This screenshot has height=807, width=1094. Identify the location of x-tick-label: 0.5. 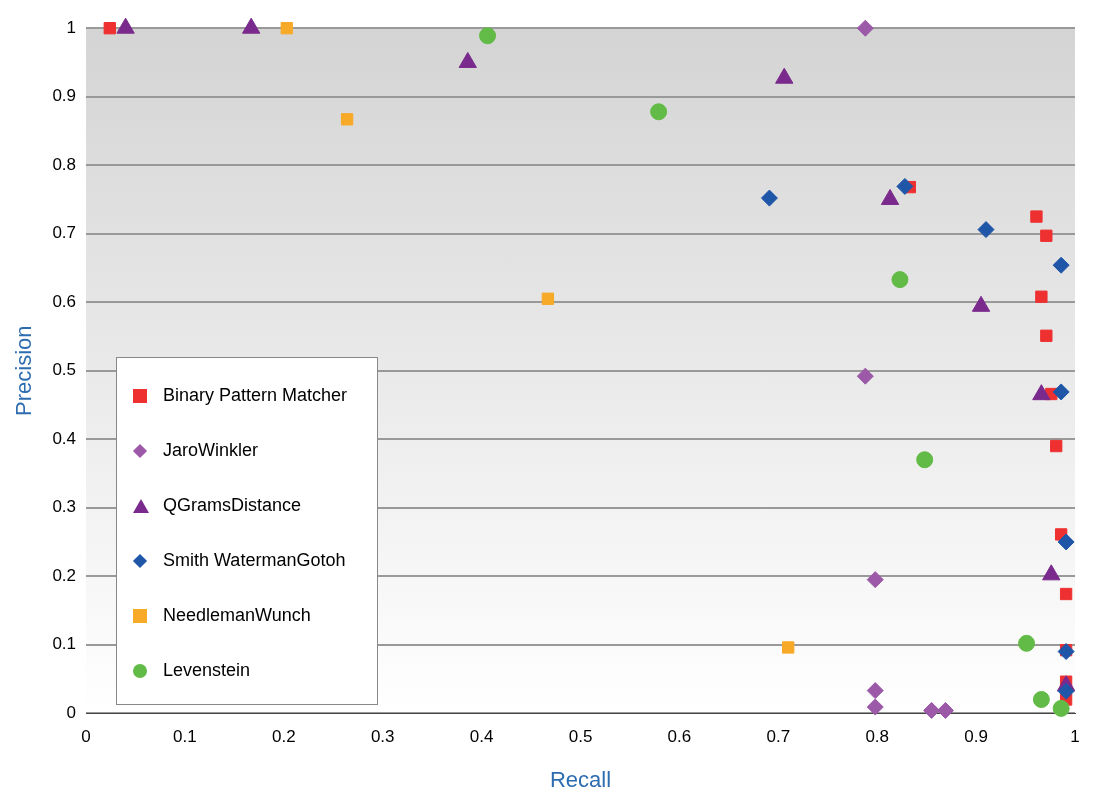
(580, 737).